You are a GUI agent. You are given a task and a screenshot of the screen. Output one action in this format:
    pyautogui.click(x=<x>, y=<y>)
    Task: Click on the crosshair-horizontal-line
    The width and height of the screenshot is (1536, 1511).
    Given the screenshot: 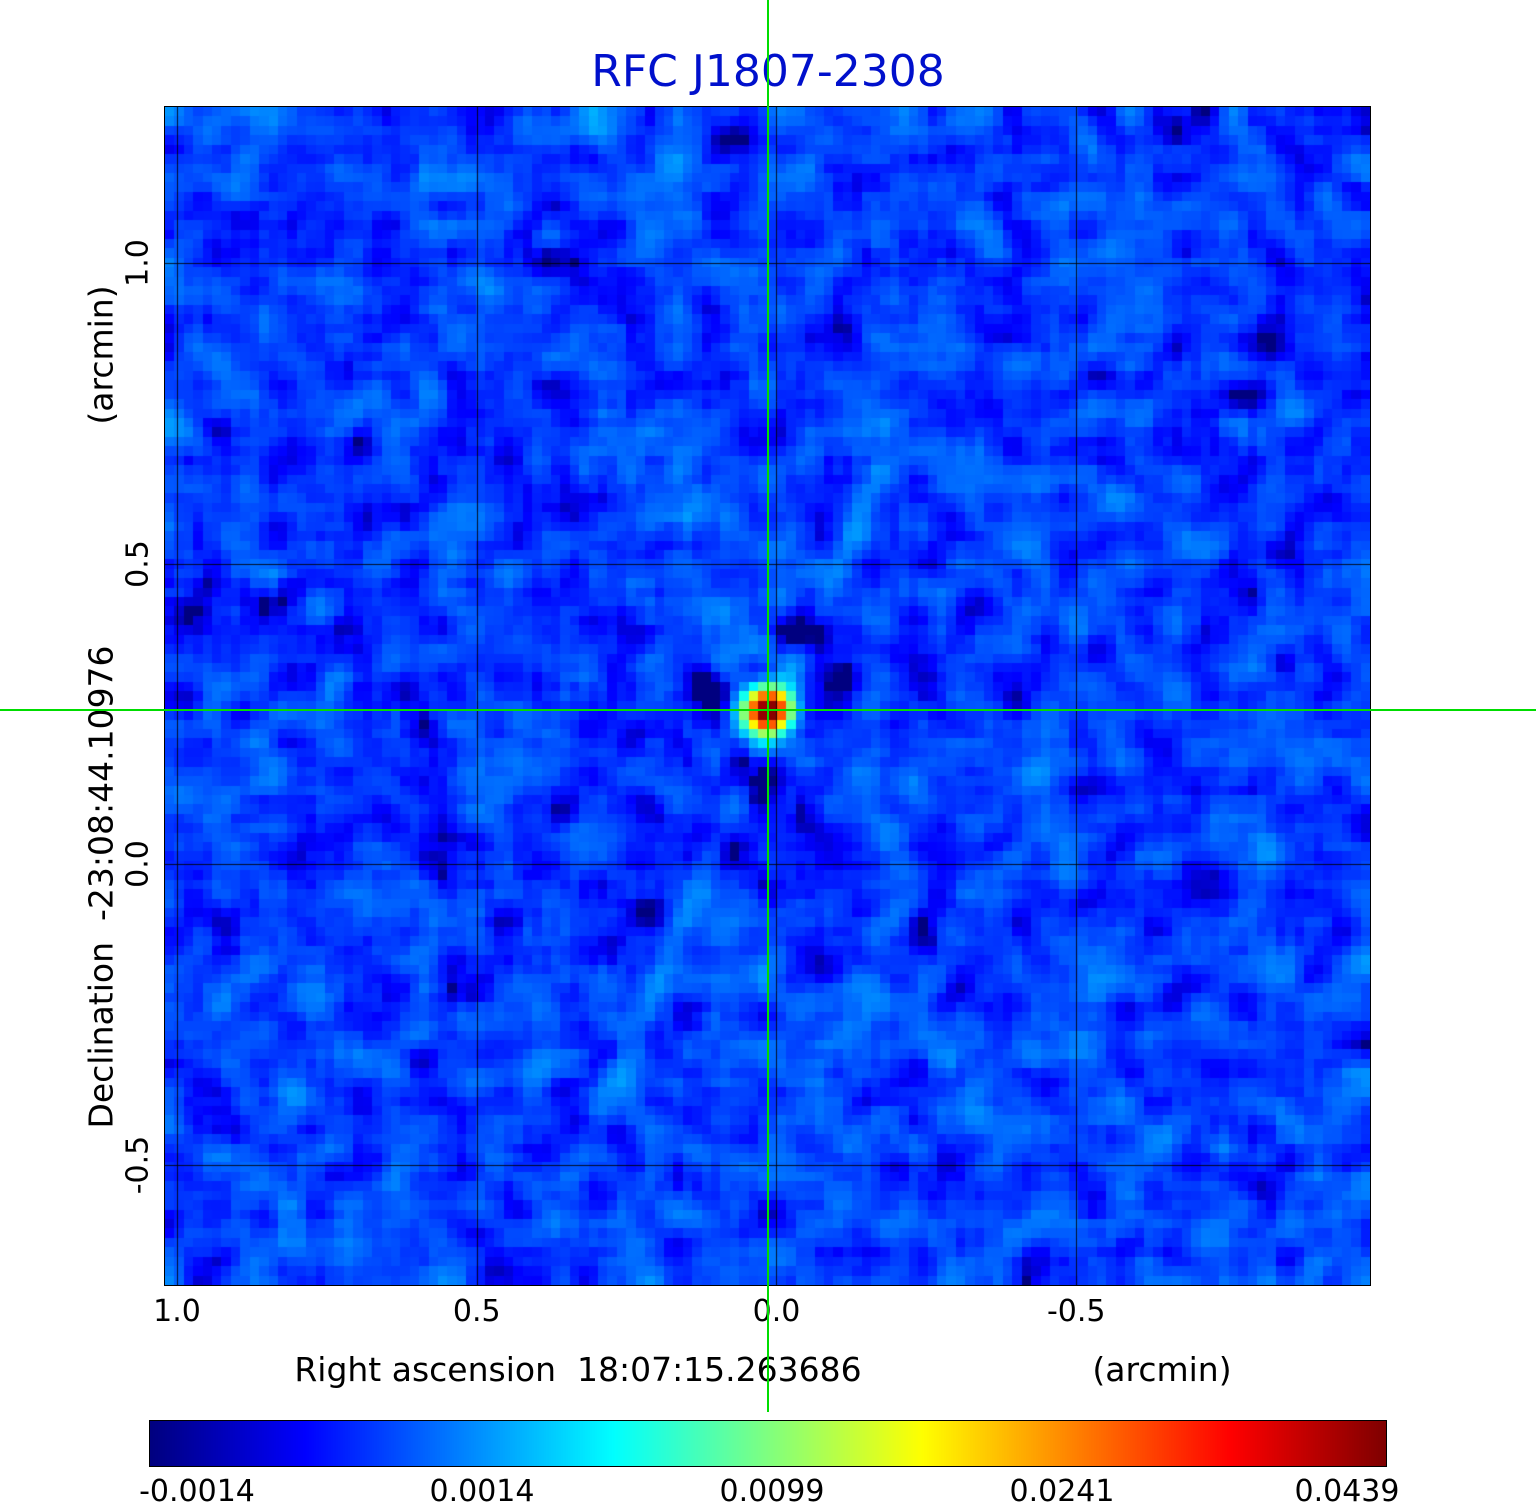 What is the action you would take?
    pyautogui.click(x=768, y=710)
    